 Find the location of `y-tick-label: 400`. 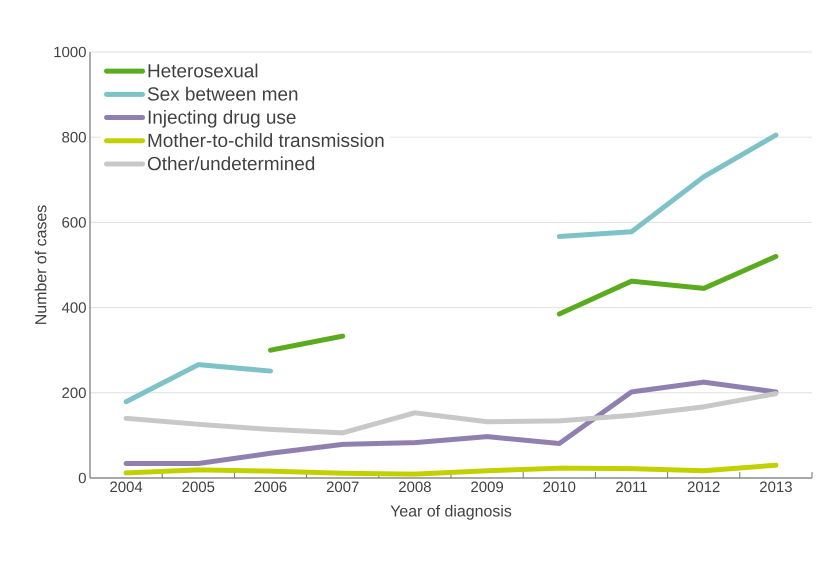

y-tick-label: 400 is located at coordinates (74, 307).